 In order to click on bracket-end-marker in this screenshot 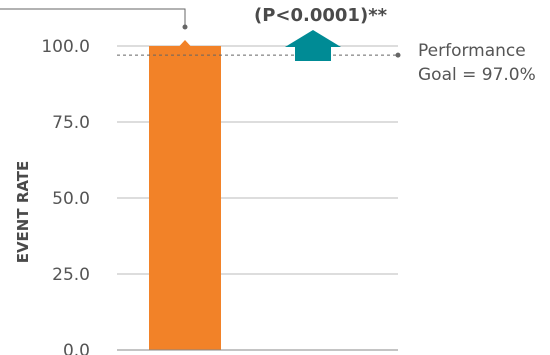, I will do `click(185, 27)`.